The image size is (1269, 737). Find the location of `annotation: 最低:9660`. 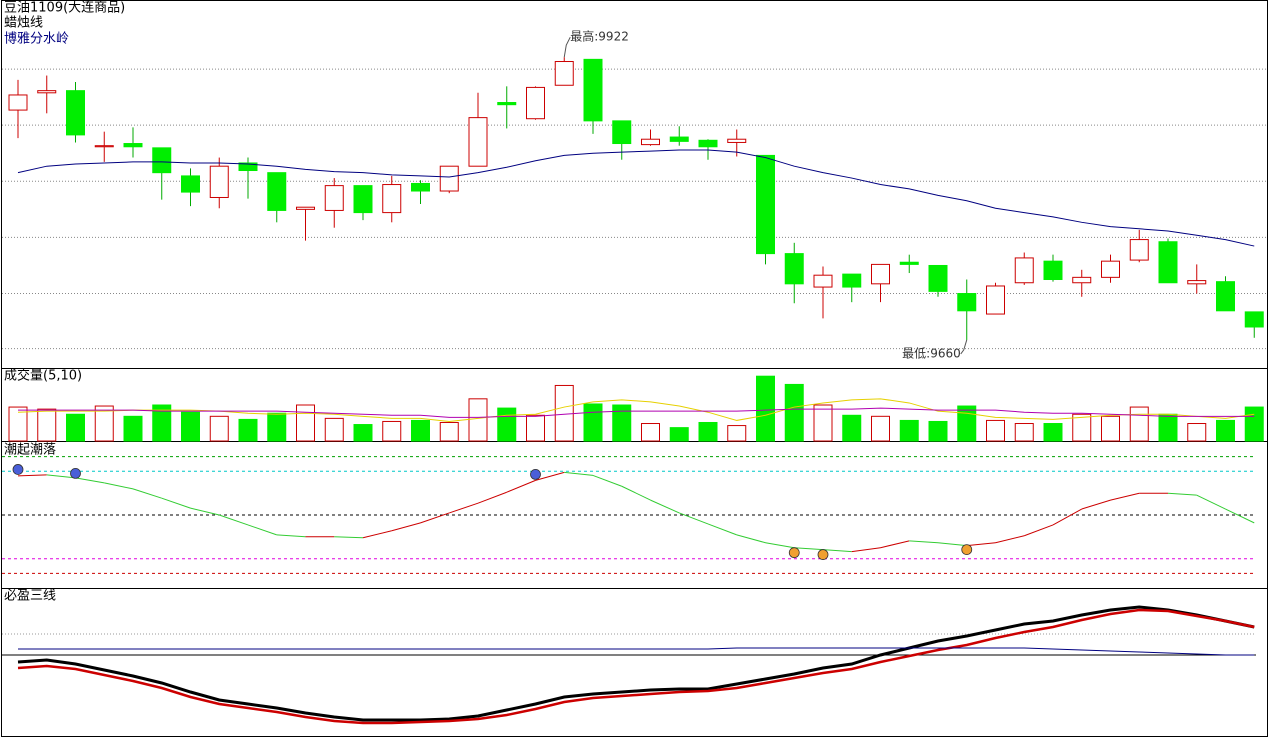

annotation: 最低:9660 is located at coordinates (931, 353).